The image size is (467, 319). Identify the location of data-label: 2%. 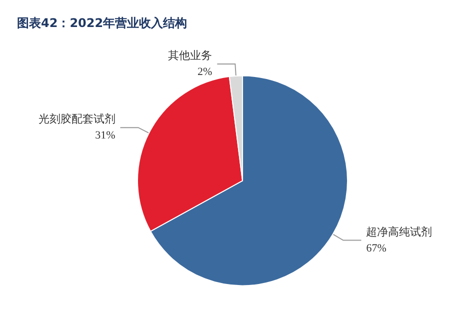
(205, 72).